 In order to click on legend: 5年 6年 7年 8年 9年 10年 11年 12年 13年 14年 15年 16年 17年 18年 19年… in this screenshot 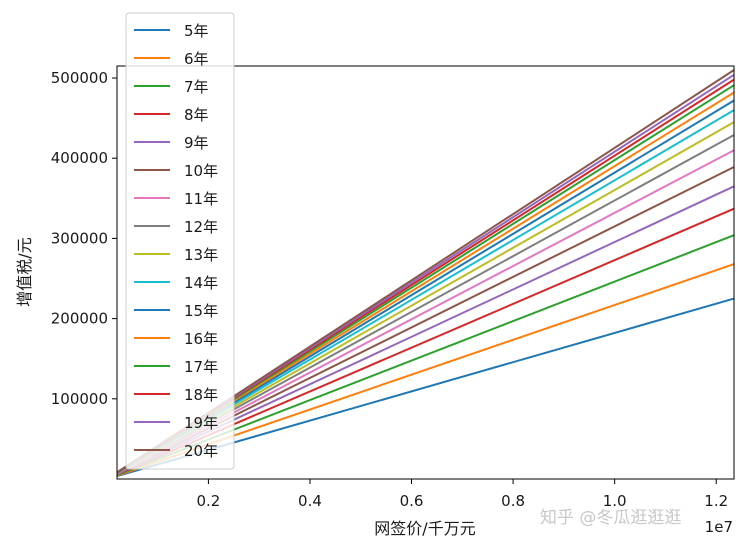, I will do `click(180, 241)`.